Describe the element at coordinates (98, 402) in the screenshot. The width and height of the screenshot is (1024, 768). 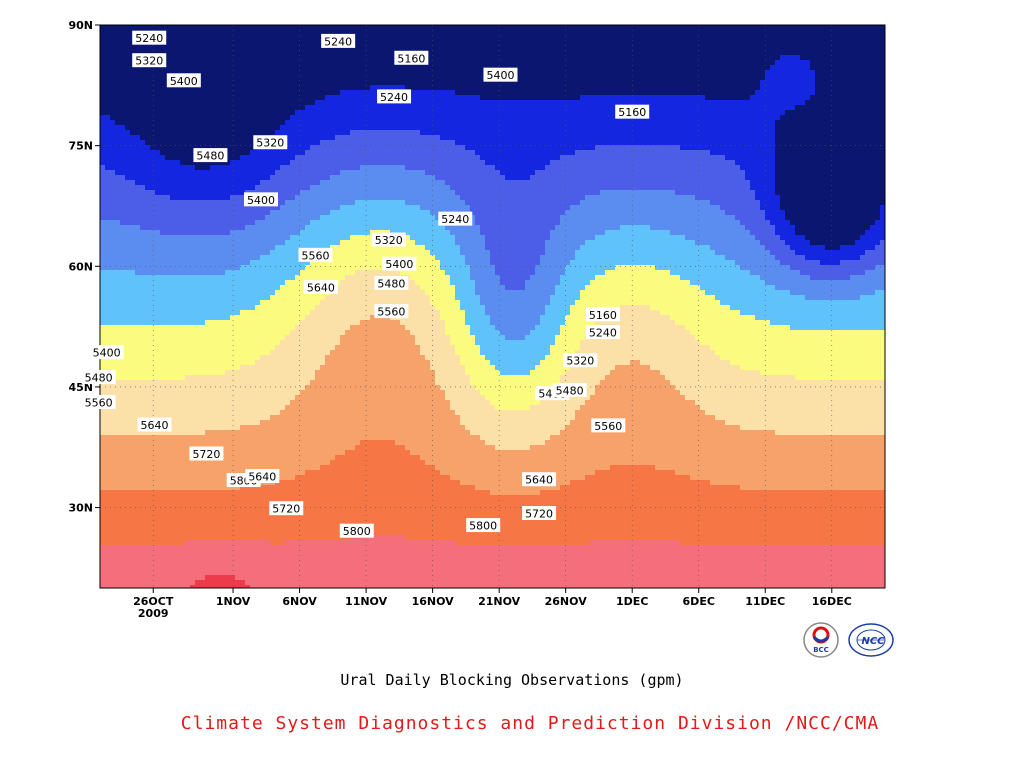
I see `contour-label-27: 5560` at that location.